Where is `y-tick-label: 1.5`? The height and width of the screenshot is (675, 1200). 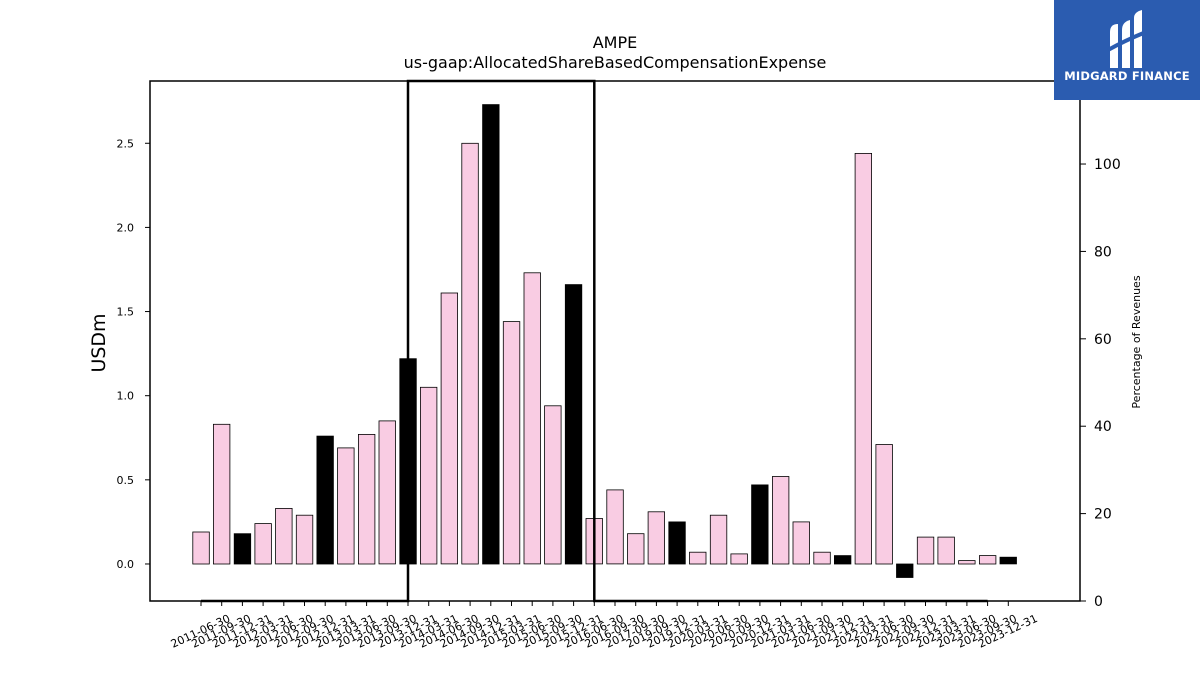 y-tick-label: 1.5 is located at coordinates (126, 312).